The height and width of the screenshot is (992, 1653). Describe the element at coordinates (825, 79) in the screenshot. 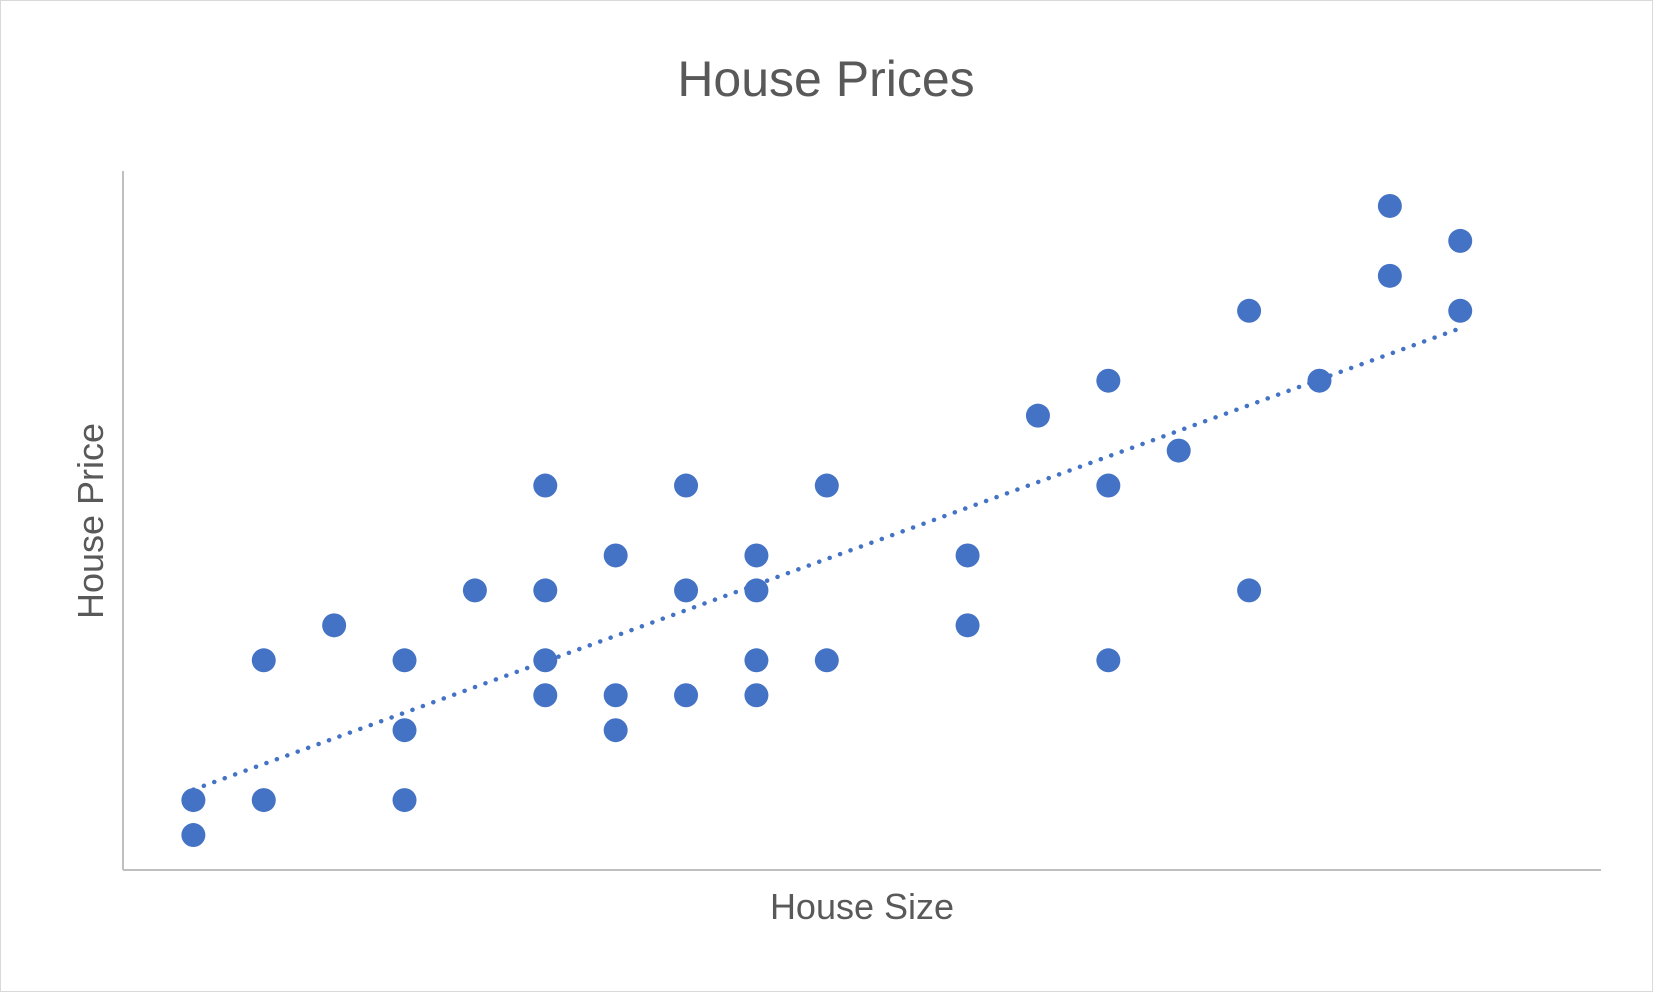

I see `chart-title: House Prices` at that location.